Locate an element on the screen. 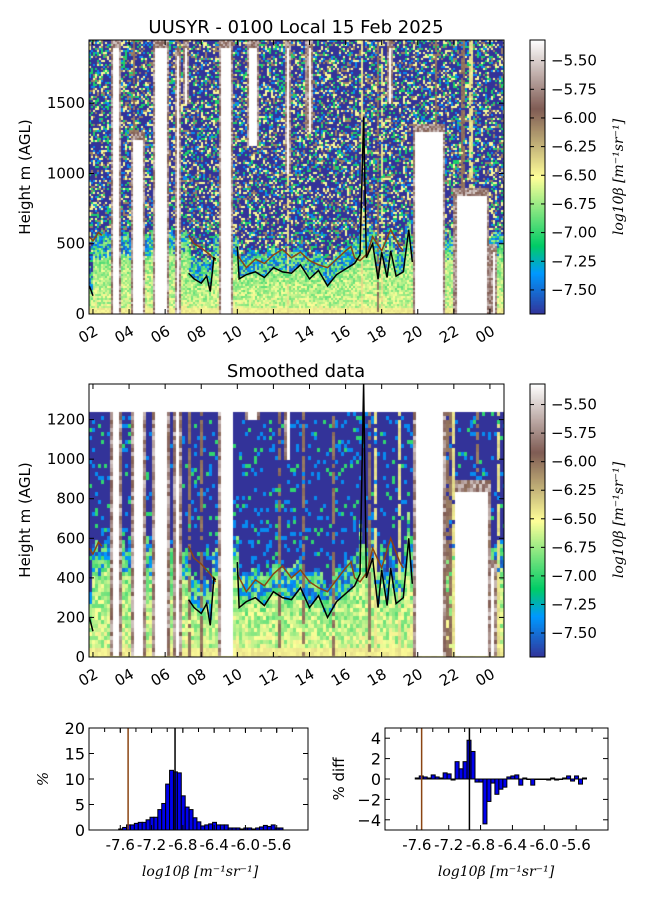  y-tick-label: −2 is located at coordinates (369, 799).